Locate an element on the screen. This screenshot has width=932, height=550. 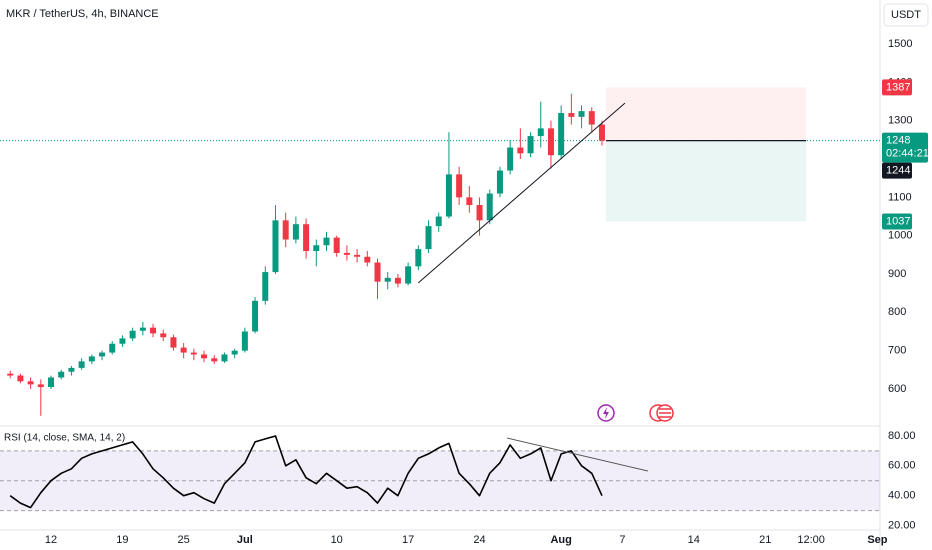
x-tick-label: 7 is located at coordinates (622, 540).